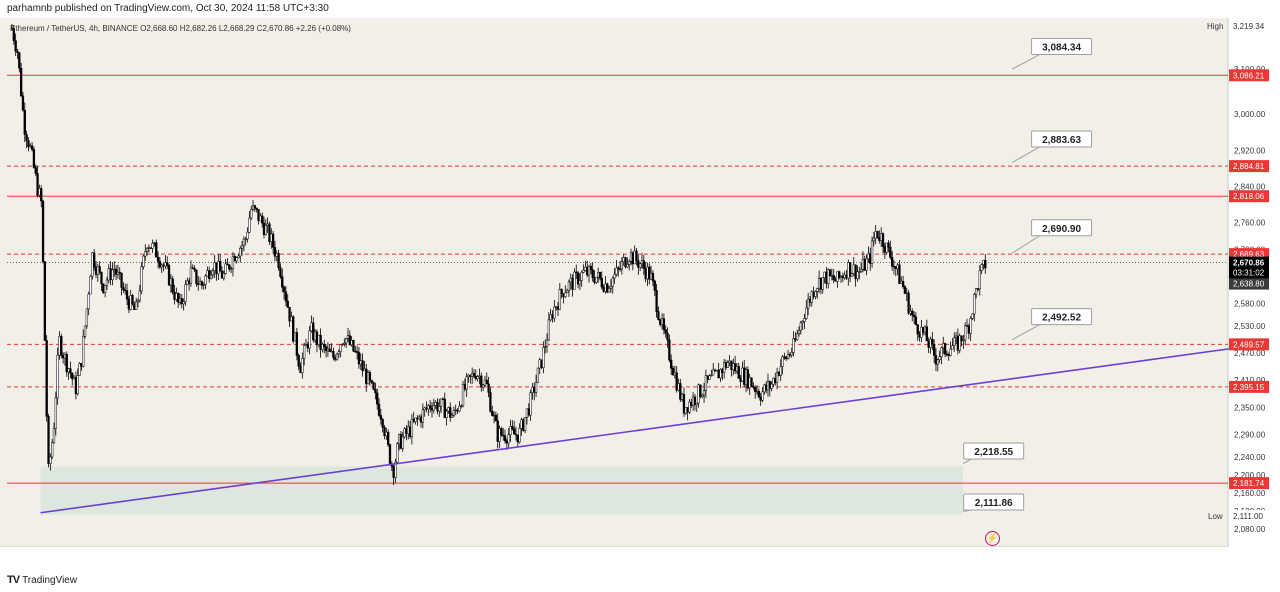  What do you see at coordinates (50, 580) in the screenshot?
I see `brand-name: TradingView` at bounding box center [50, 580].